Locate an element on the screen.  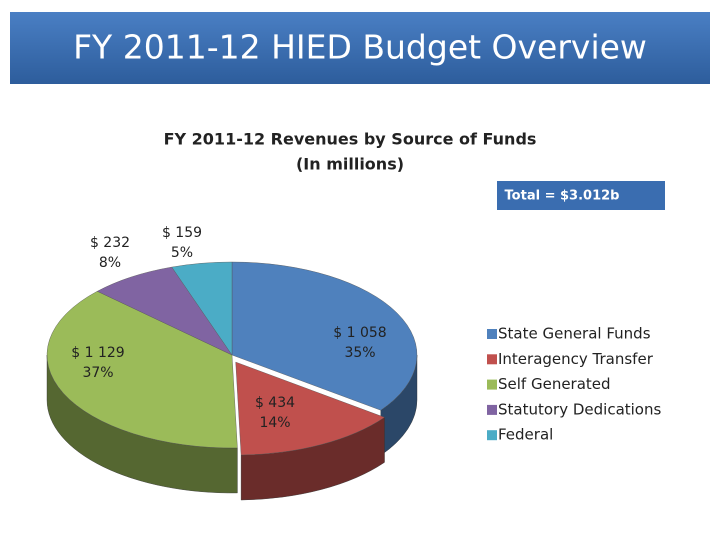
slide-title: FY 2011-12 HIED Budget Overview is located at coordinates (360, 47).